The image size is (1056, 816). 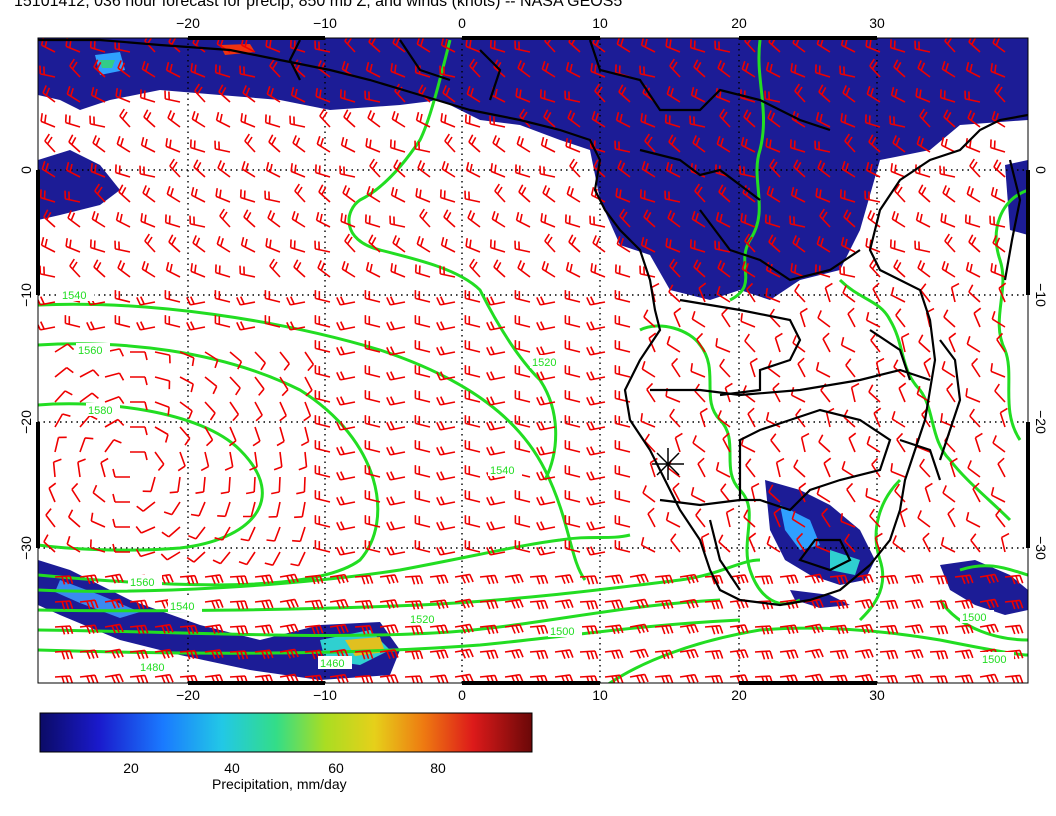 I want to click on lon-tick-label: 30, so click(x=877, y=23).